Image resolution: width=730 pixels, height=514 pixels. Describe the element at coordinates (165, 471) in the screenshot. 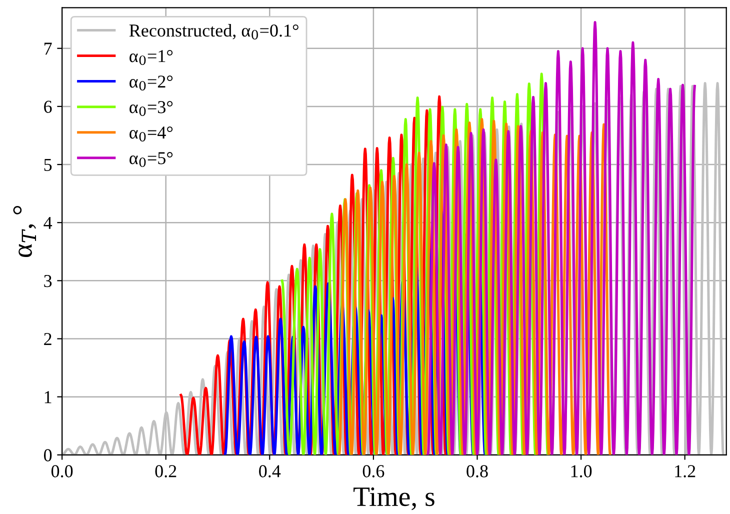

I see `x-tick-label: 0.2` at that location.